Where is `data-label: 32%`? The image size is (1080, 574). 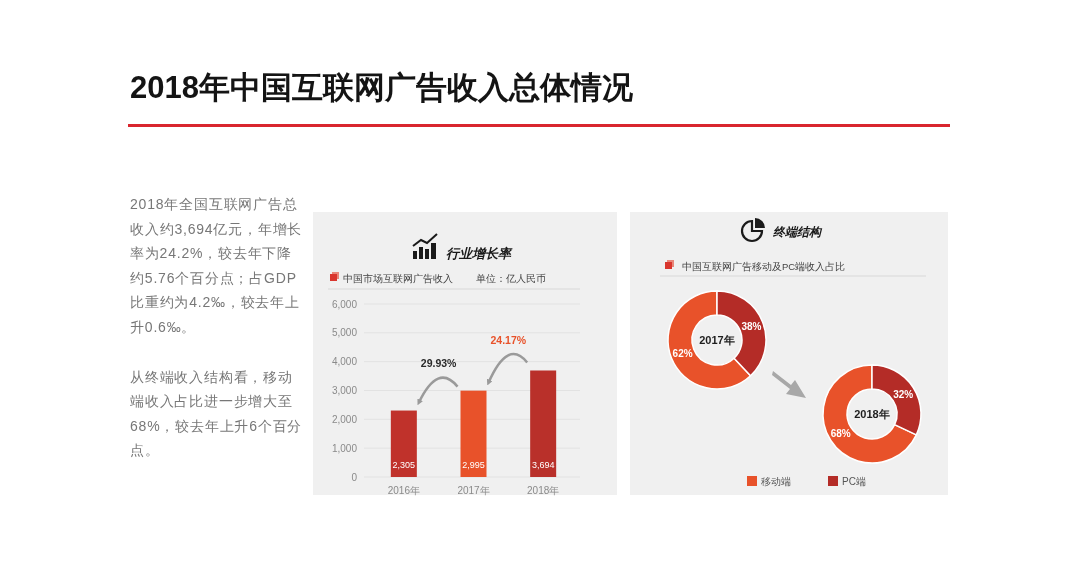 data-label: 32% is located at coordinates (903, 394).